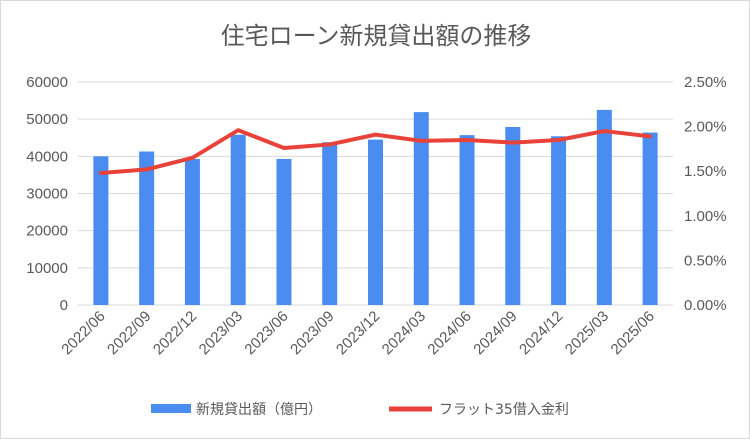 This screenshot has height=440, width=750. I want to click on left-tick-label: 40000, so click(47, 156).